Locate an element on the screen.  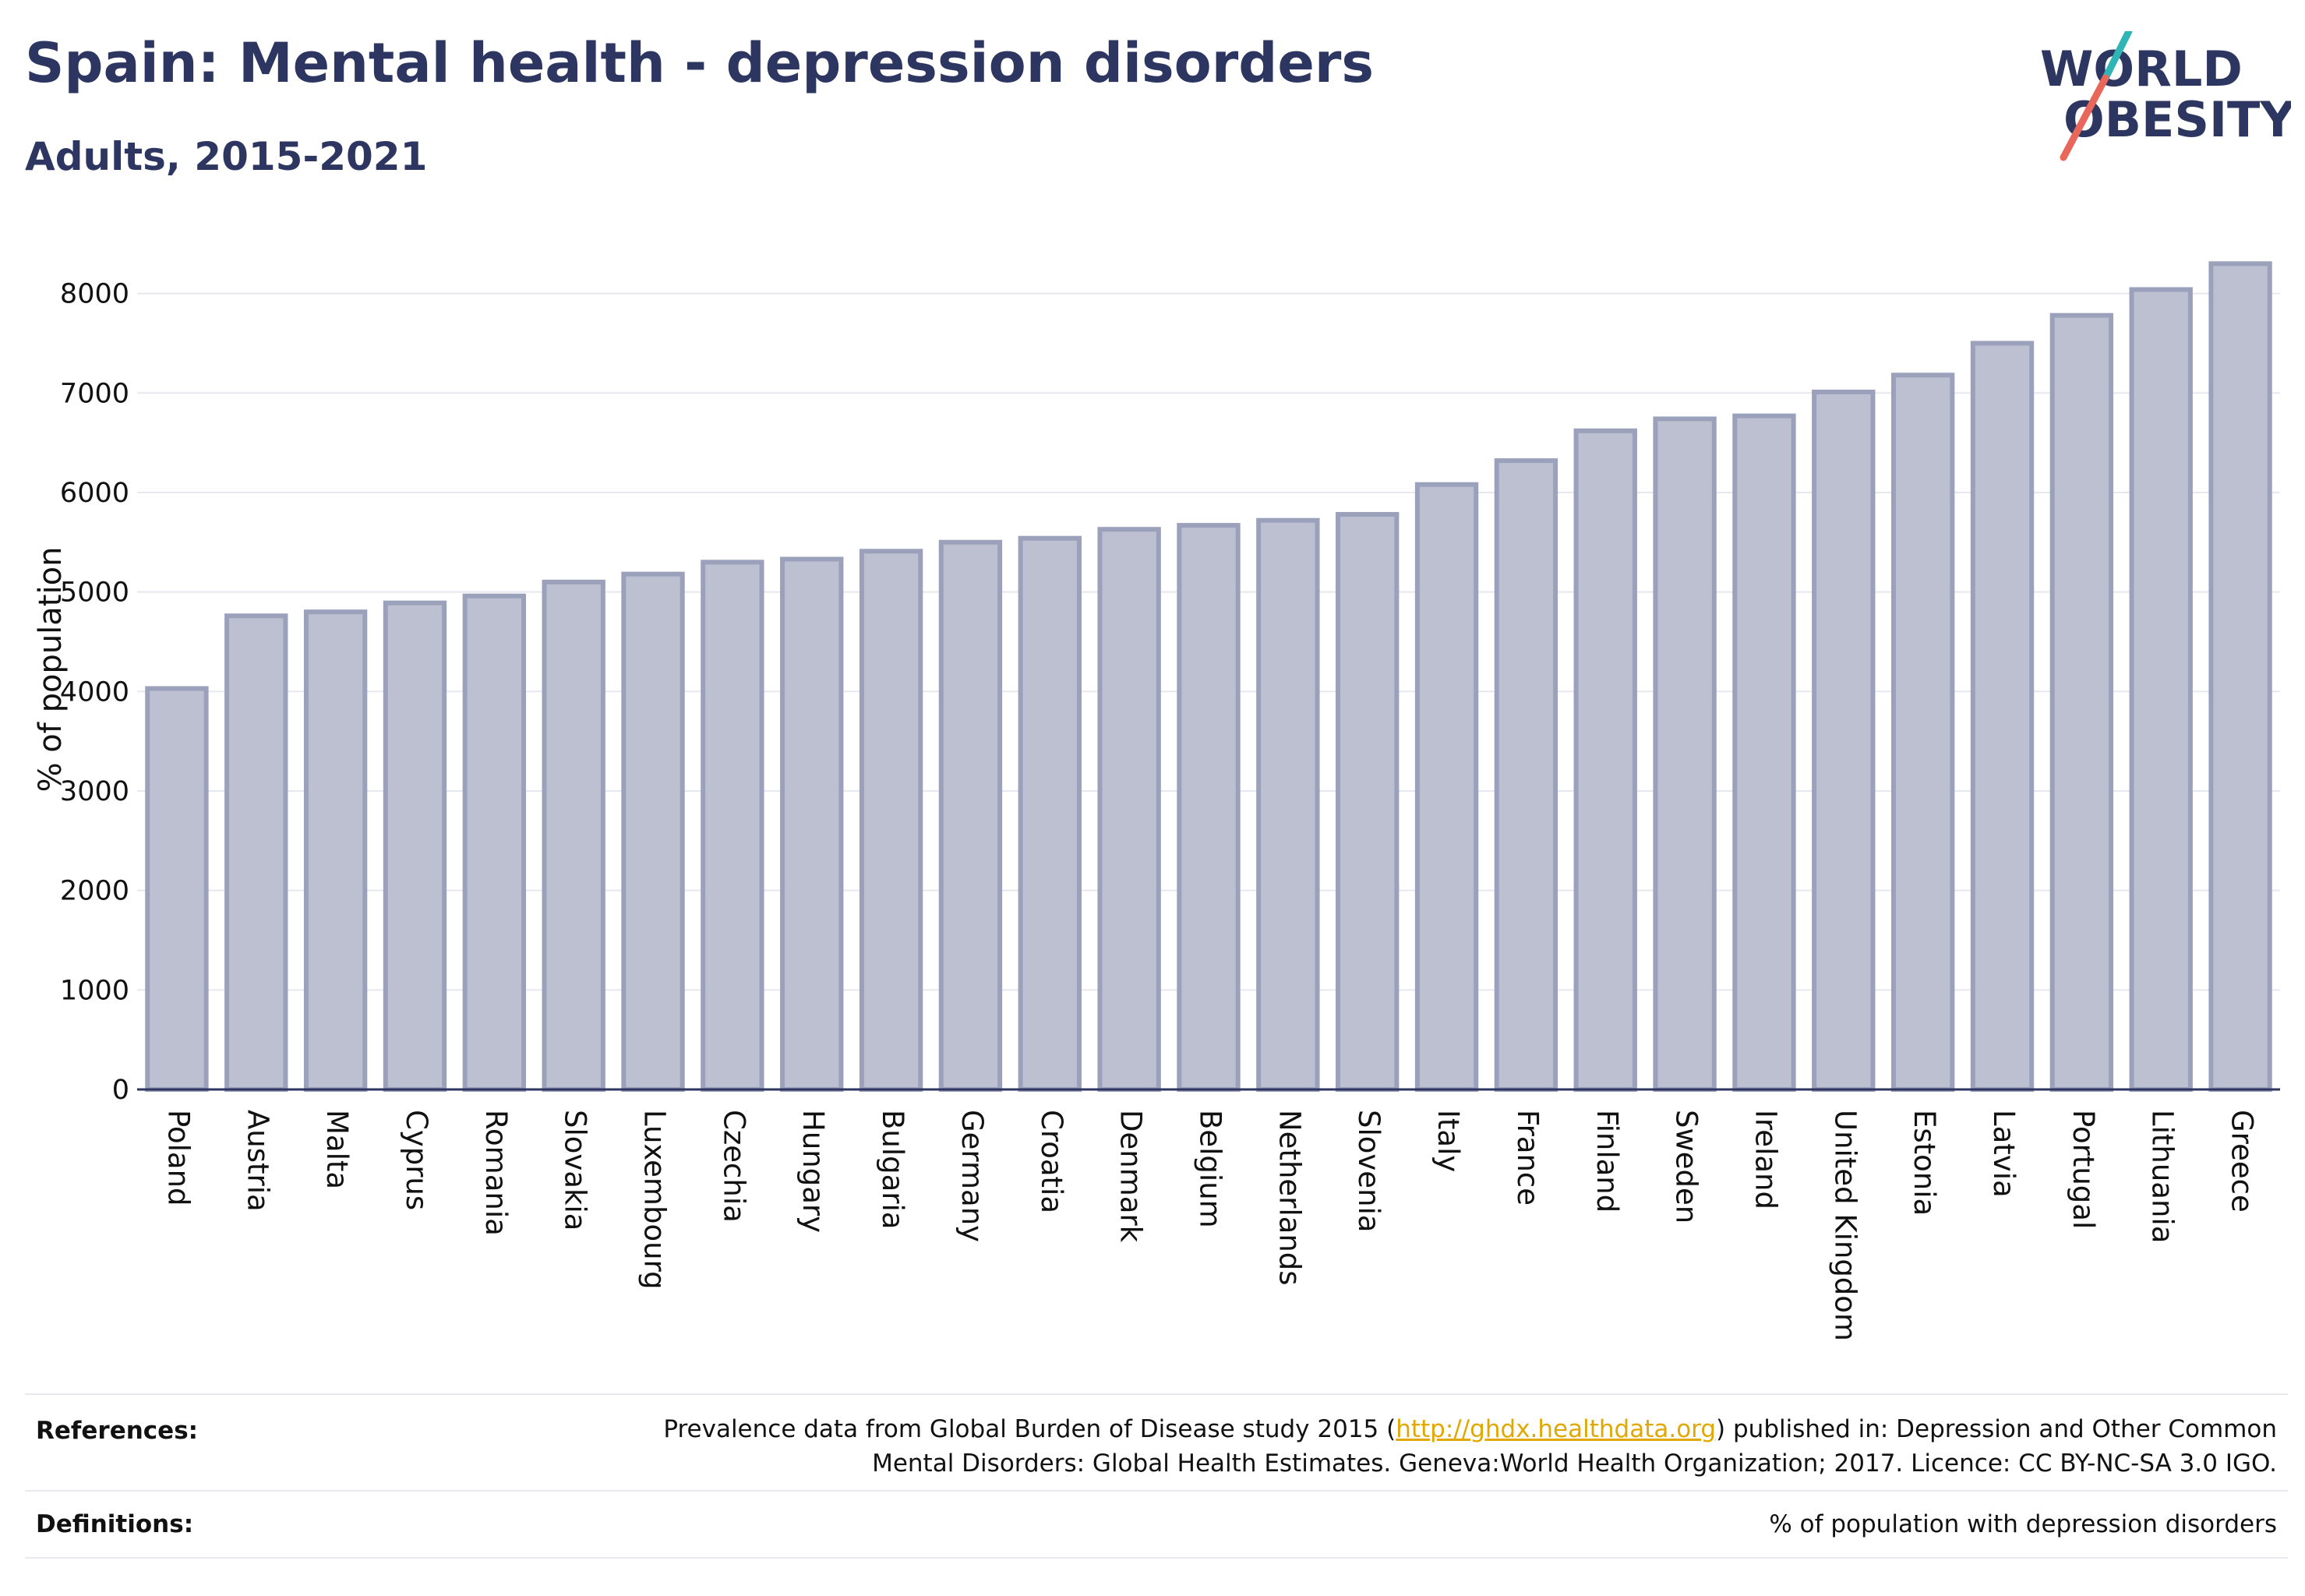
world-obesity-logo: WORLD OBESITY is located at coordinates (2165, 96).